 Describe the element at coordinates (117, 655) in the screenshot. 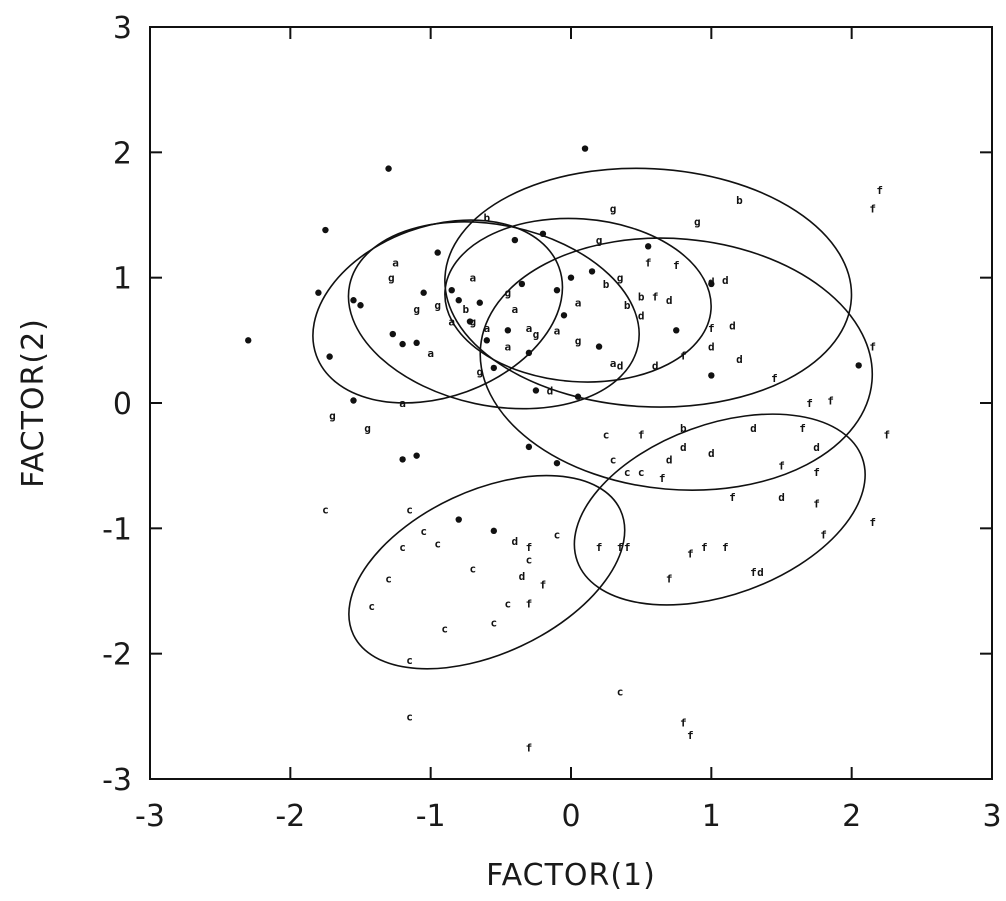

I see `y-tick-label: -2` at that location.